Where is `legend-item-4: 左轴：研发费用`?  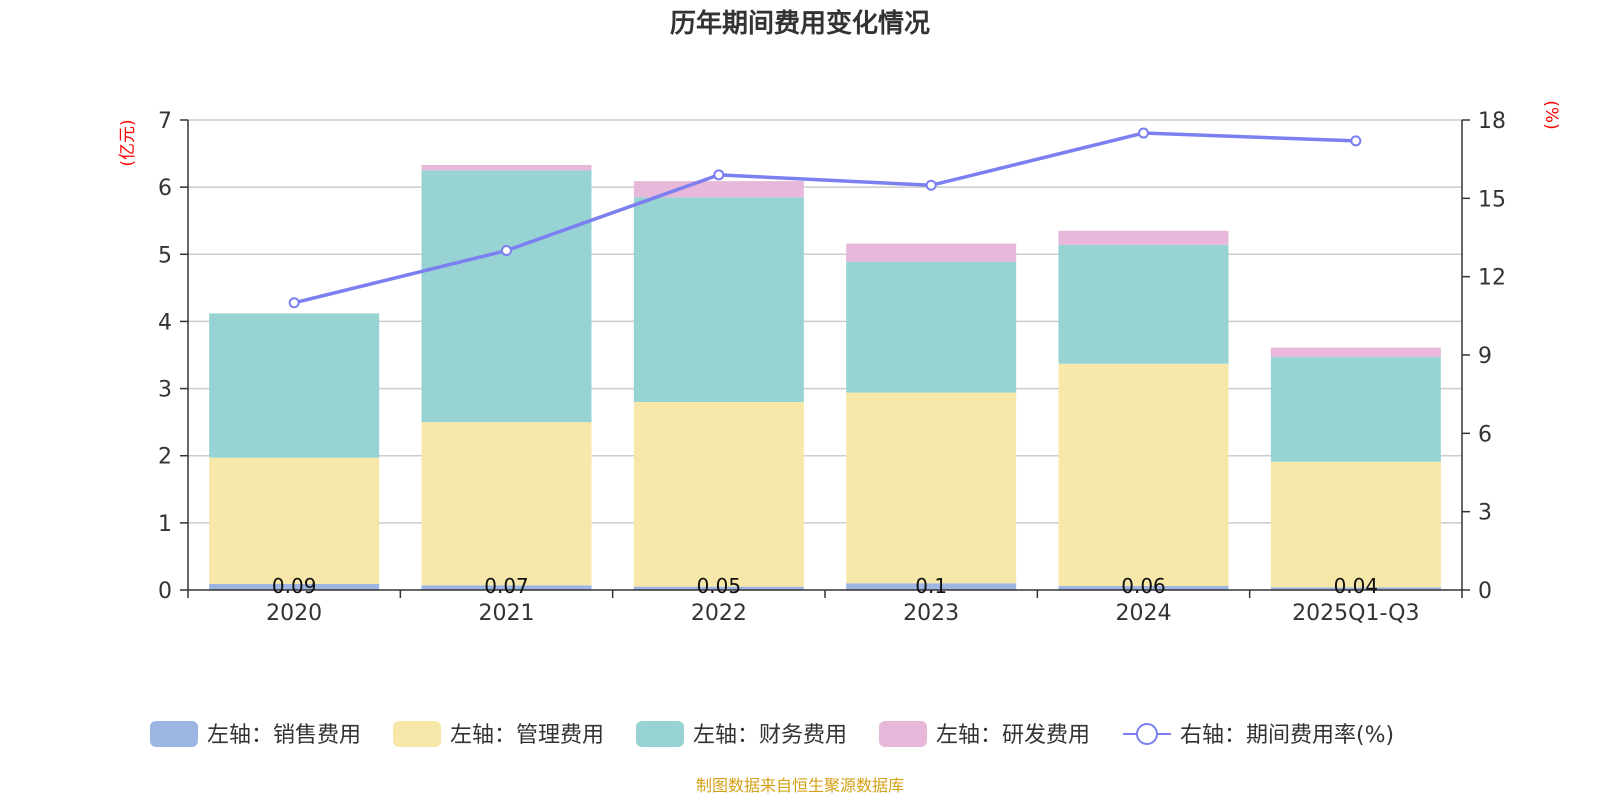 legend-item-4: 左轴：研发费用 is located at coordinates (984, 734).